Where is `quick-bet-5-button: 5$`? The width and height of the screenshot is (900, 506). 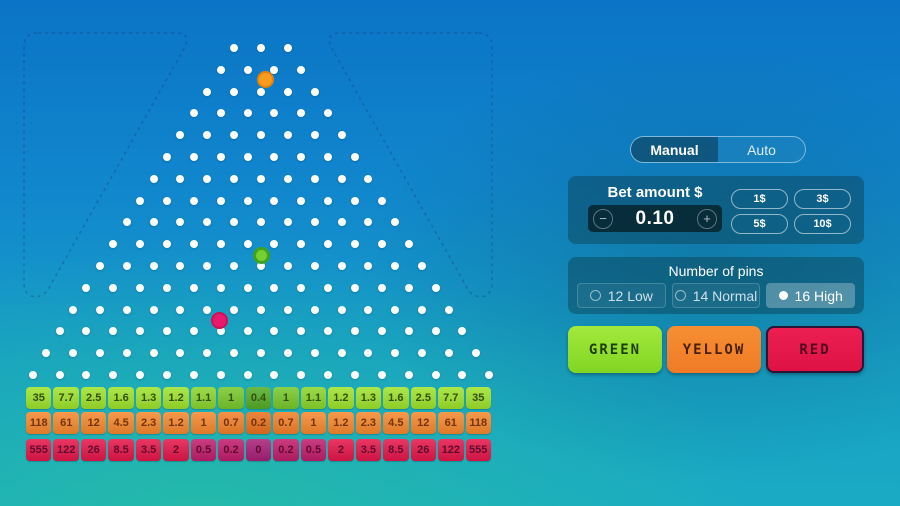 quick-bet-5-button: 5$ is located at coordinates (759, 224).